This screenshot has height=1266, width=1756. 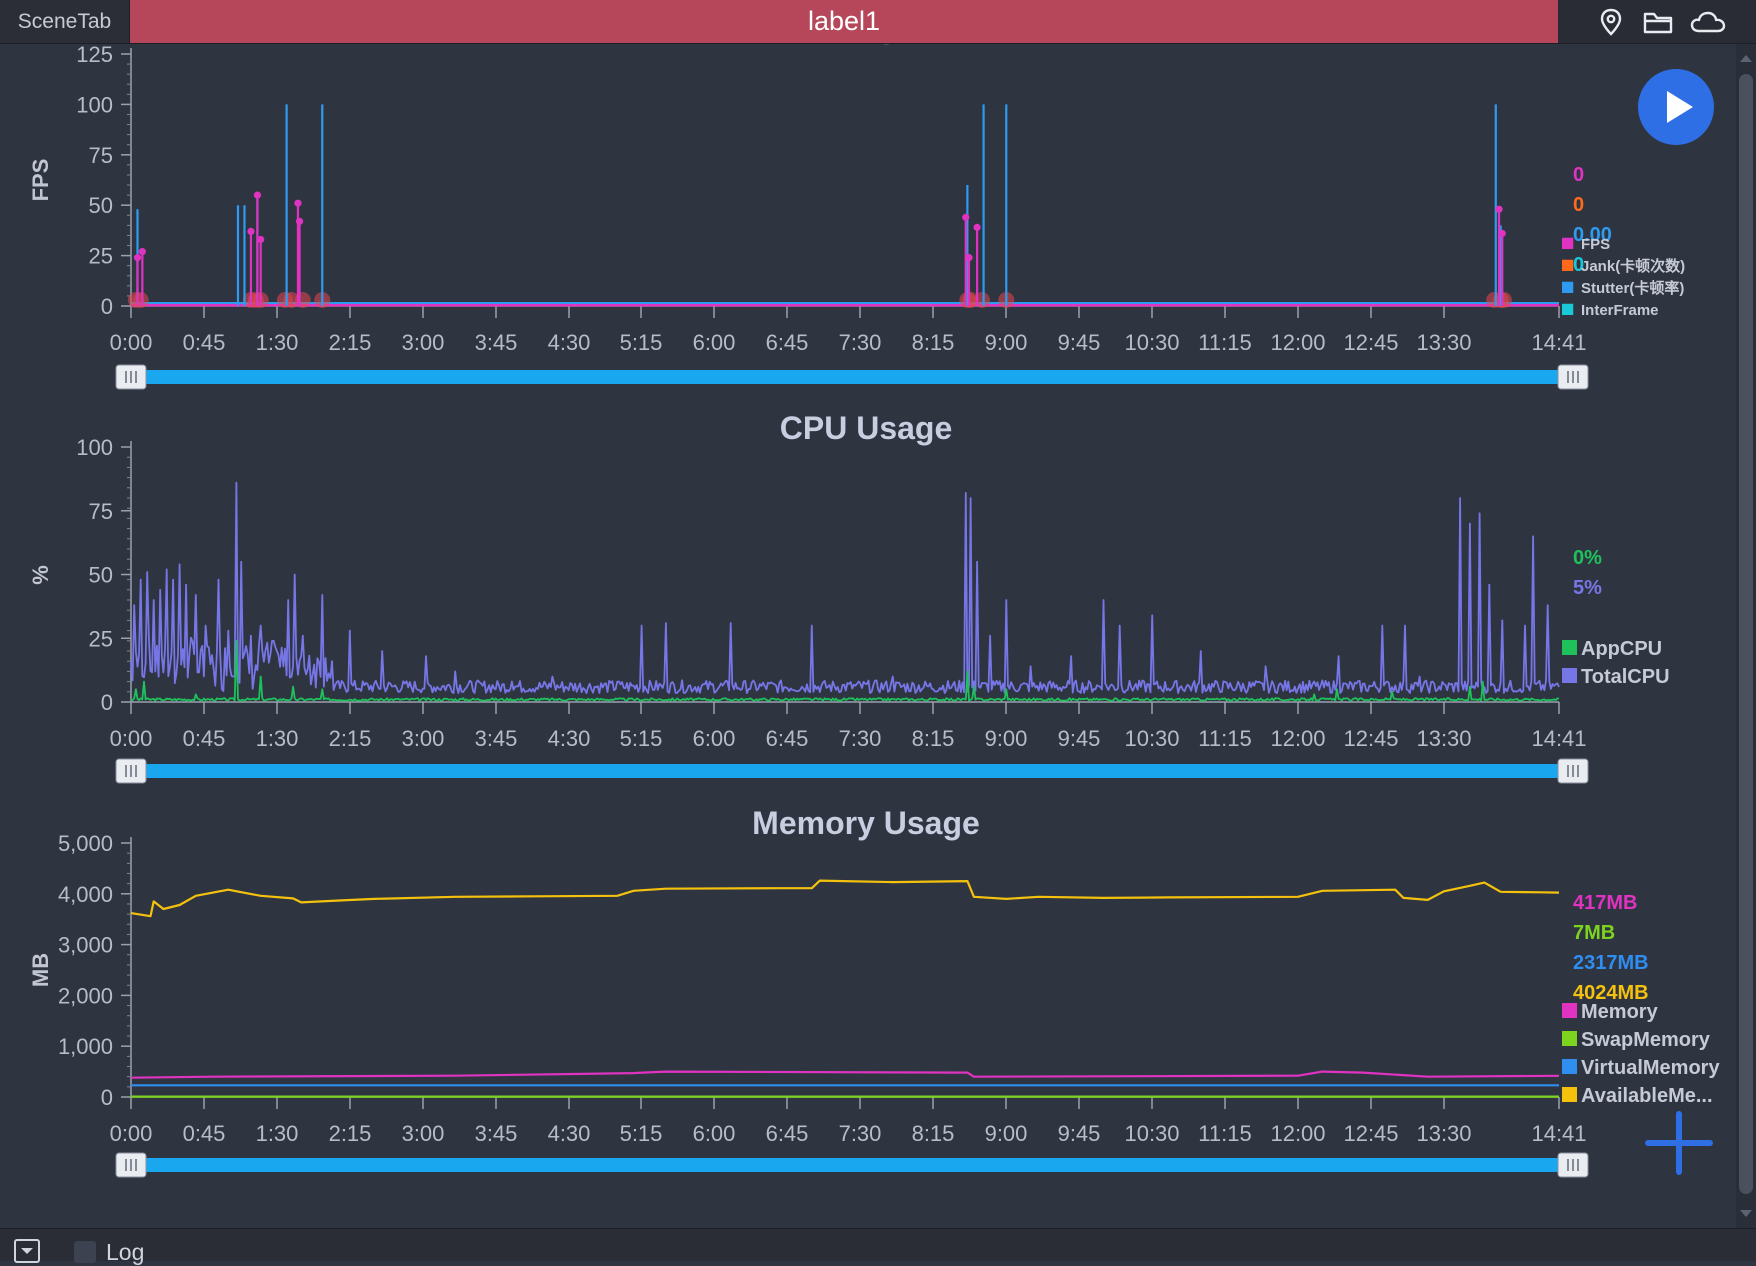 I want to click on x-tick-label: 7:30, so click(x=860, y=1133).